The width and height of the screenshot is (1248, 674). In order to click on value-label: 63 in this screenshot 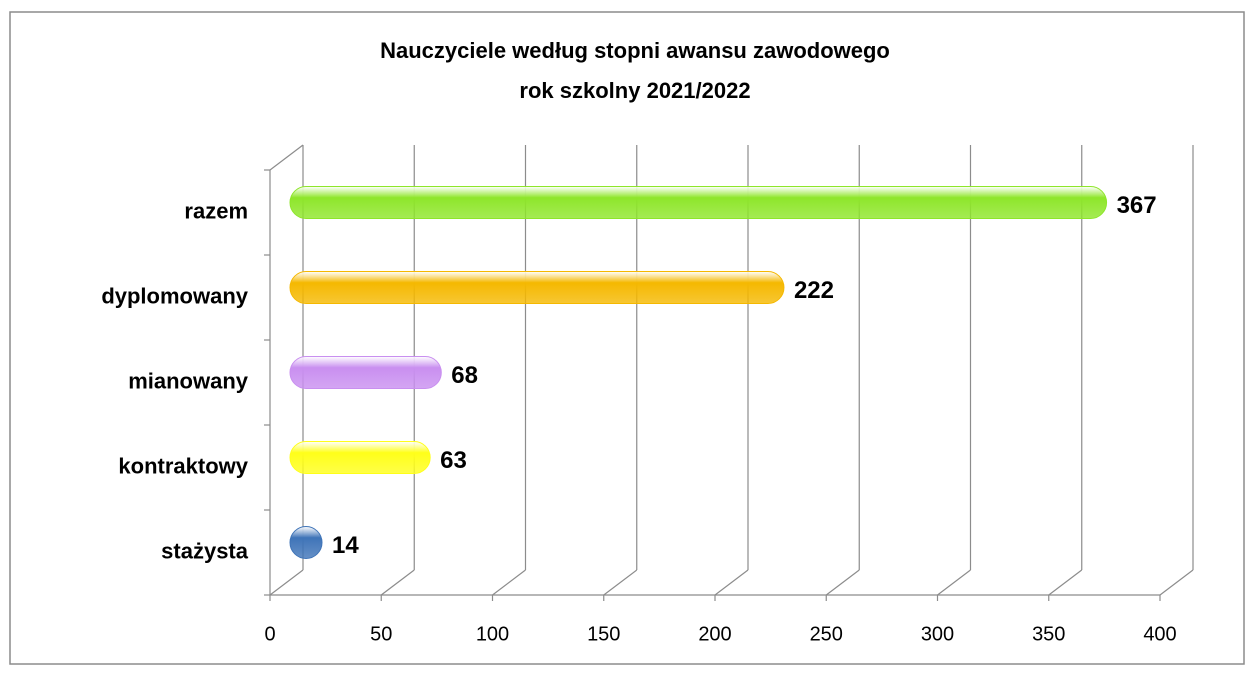, I will do `click(453, 460)`.